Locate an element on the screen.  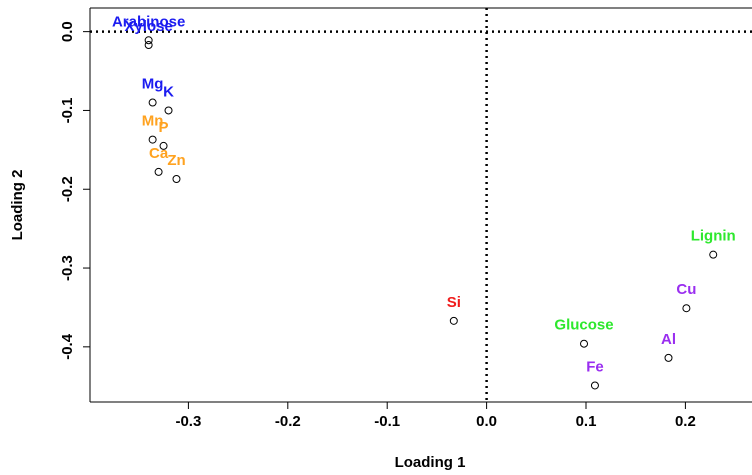
x-tick-label: 0.1 is located at coordinates (586, 421).